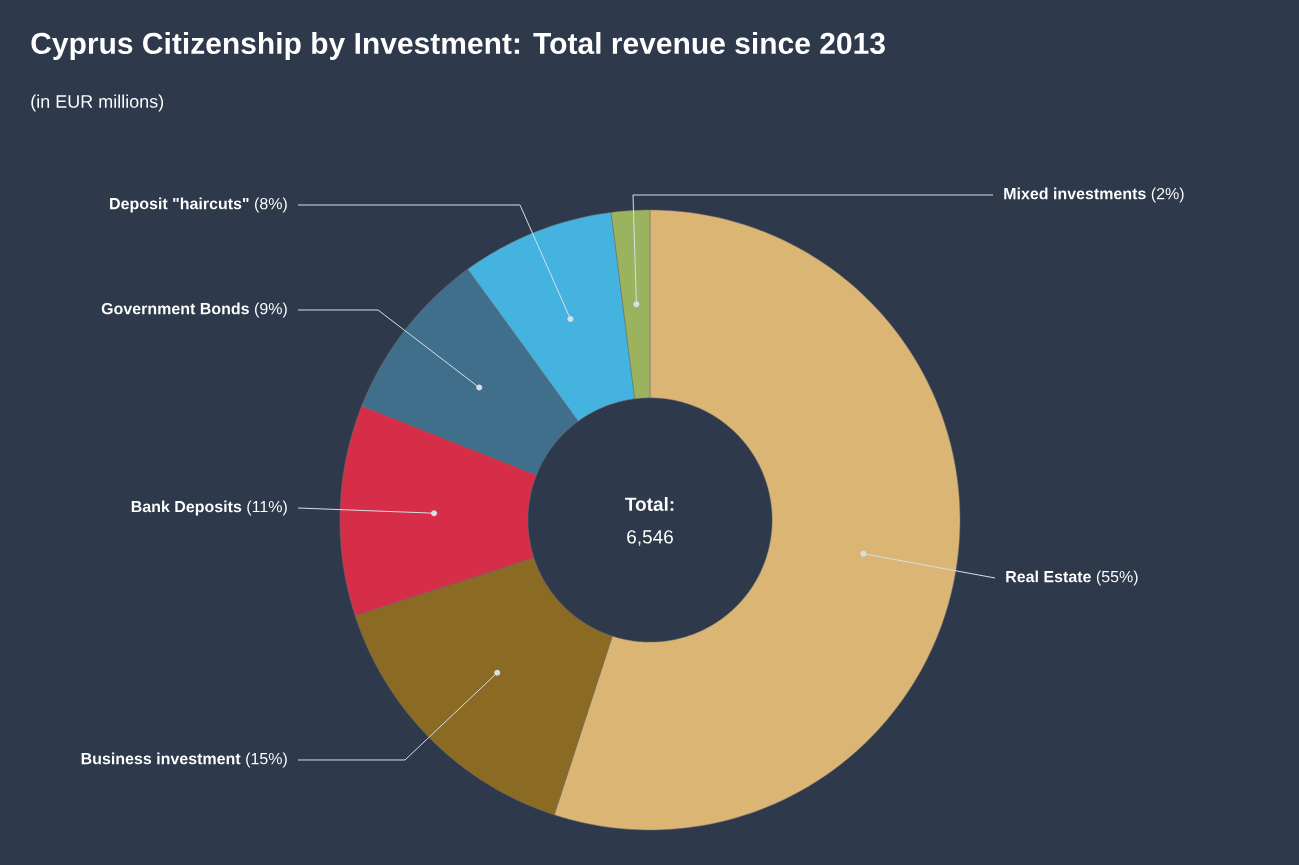 This screenshot has width=1299, height=865. I want to click on slice-label: Business investment, so click(161, 758).